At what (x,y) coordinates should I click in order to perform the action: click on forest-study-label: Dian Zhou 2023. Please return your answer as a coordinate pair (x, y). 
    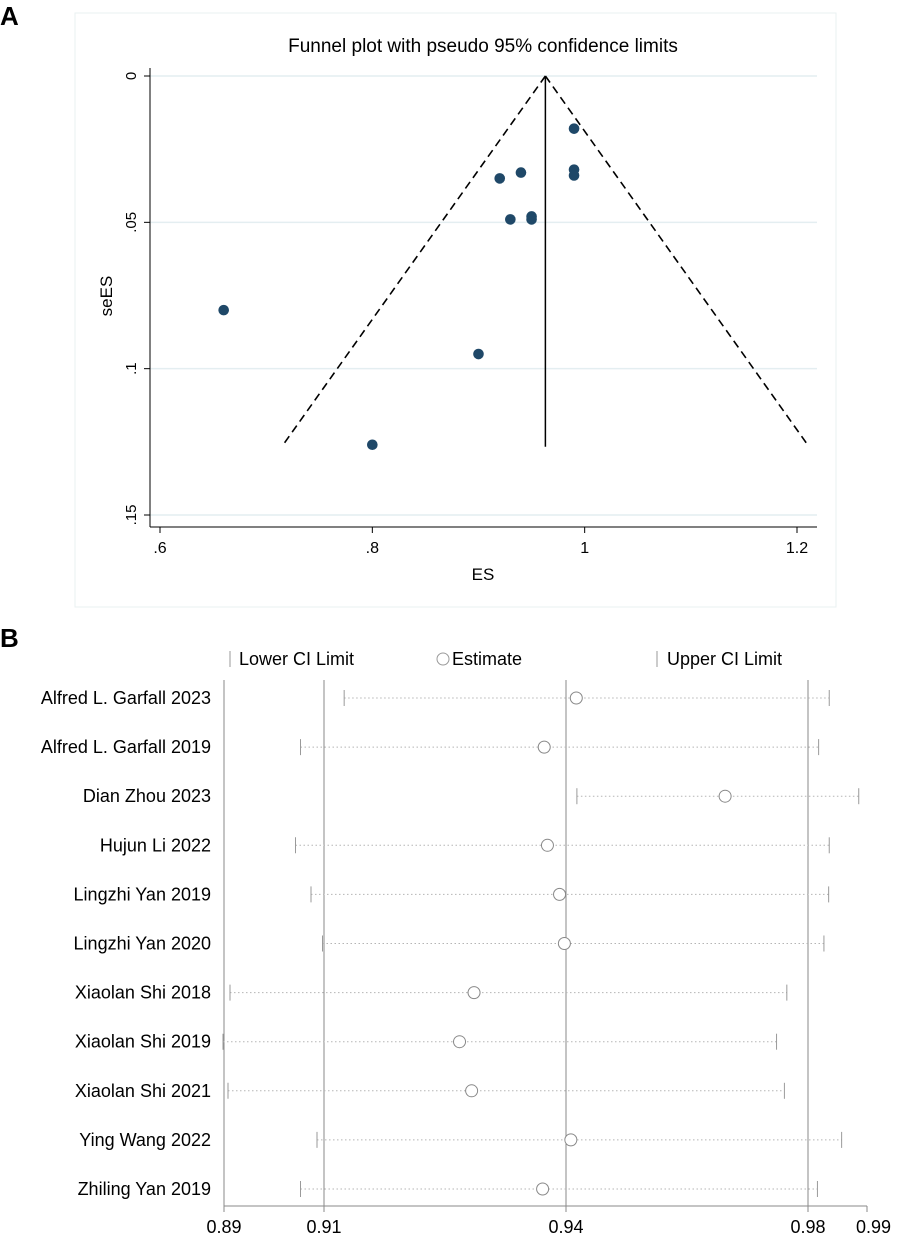
    Looking at the image, I should click on (147, 796).